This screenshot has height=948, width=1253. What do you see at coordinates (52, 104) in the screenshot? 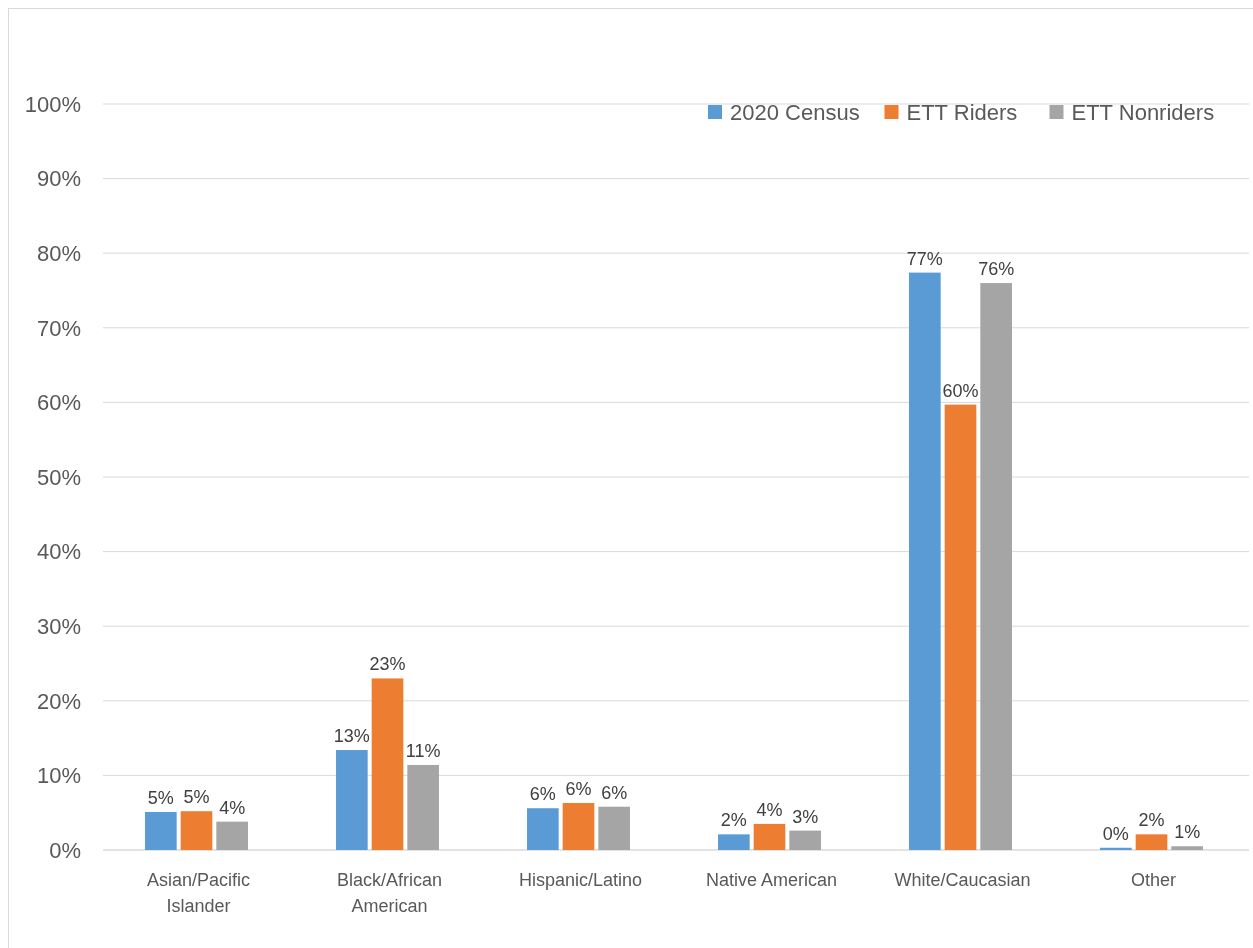
I see `y-tick-label: 100%` at bounding box center [52, 104].